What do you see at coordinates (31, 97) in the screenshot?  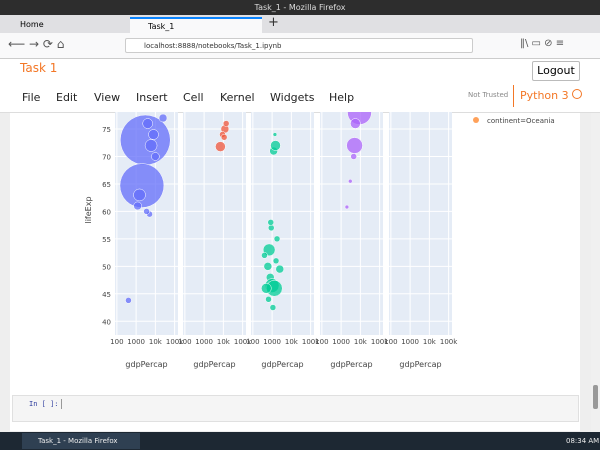 I see `menu: File` at bounding box center [31, 97].